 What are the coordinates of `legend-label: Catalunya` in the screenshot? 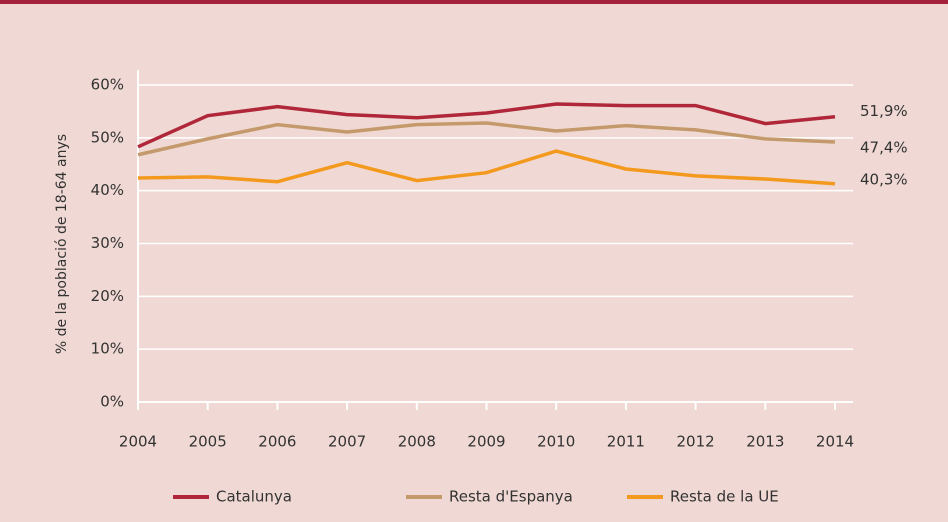 It's located at (254, 497).